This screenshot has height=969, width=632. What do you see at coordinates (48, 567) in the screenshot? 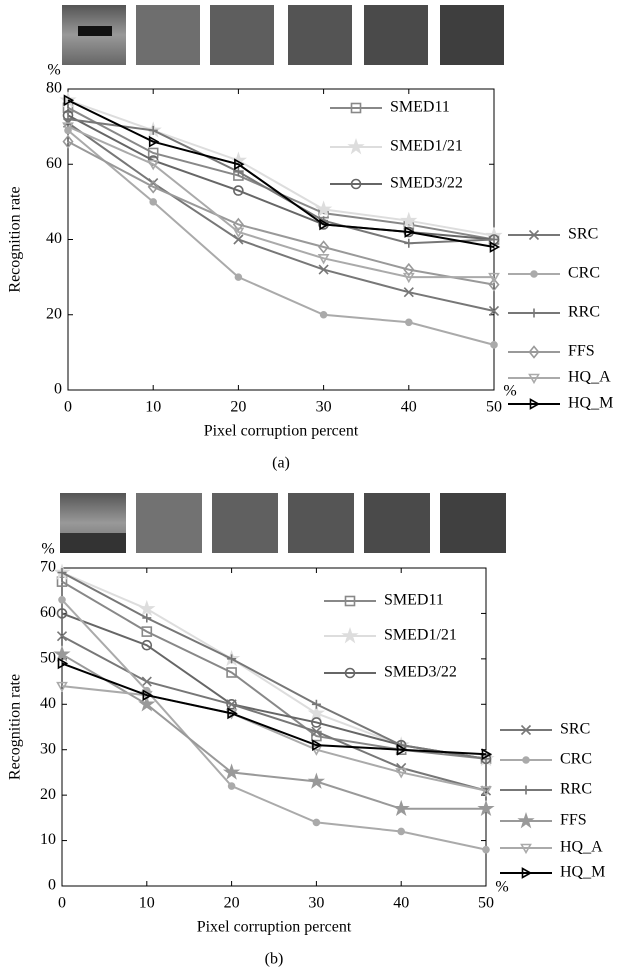
I see `y-tick-label: 70` at bounding box center [48, 567].